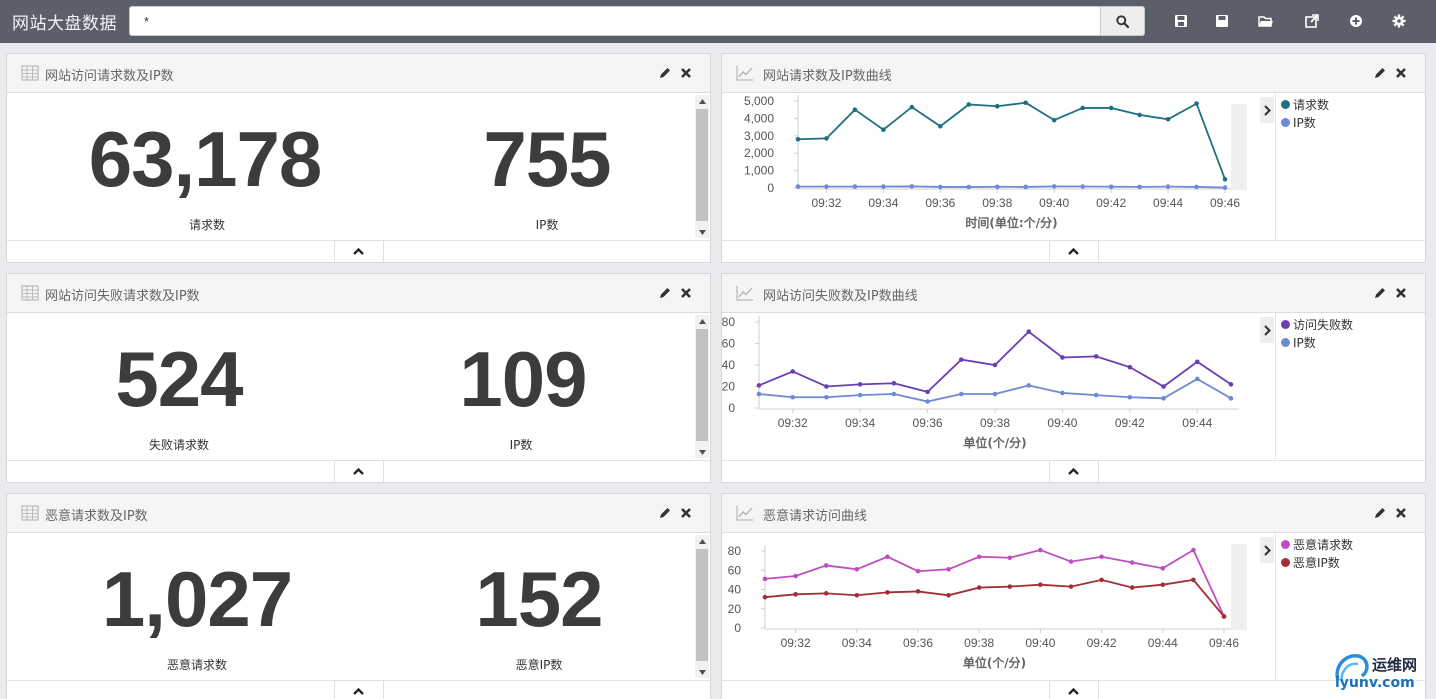 This screenshot has width=1436, height=699. I want to click on panel-title: 网站访问请求数及IP数, so click(109, 76).